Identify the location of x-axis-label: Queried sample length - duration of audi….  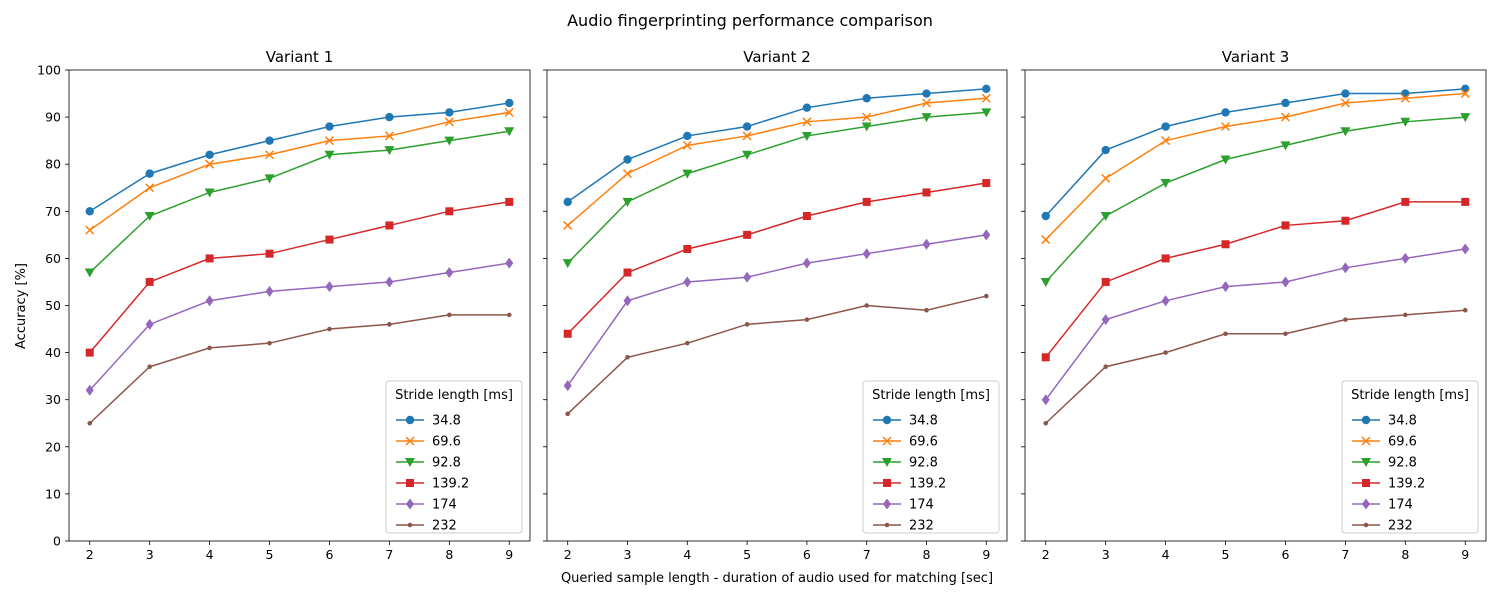
(777, 578).